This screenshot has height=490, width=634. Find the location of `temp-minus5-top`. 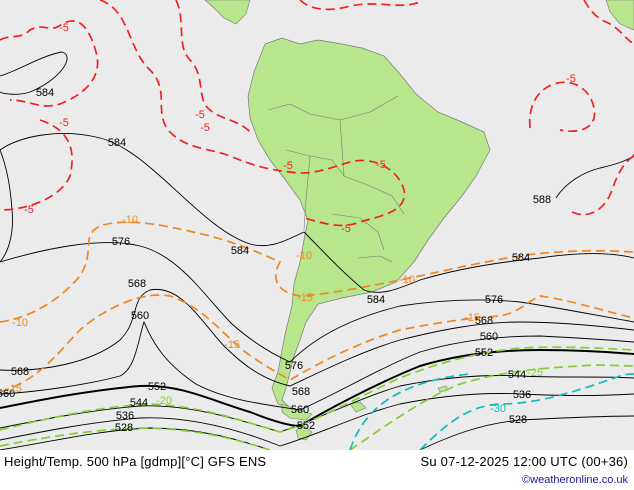

temp-minus5-top is located at coordinates (360, 5).